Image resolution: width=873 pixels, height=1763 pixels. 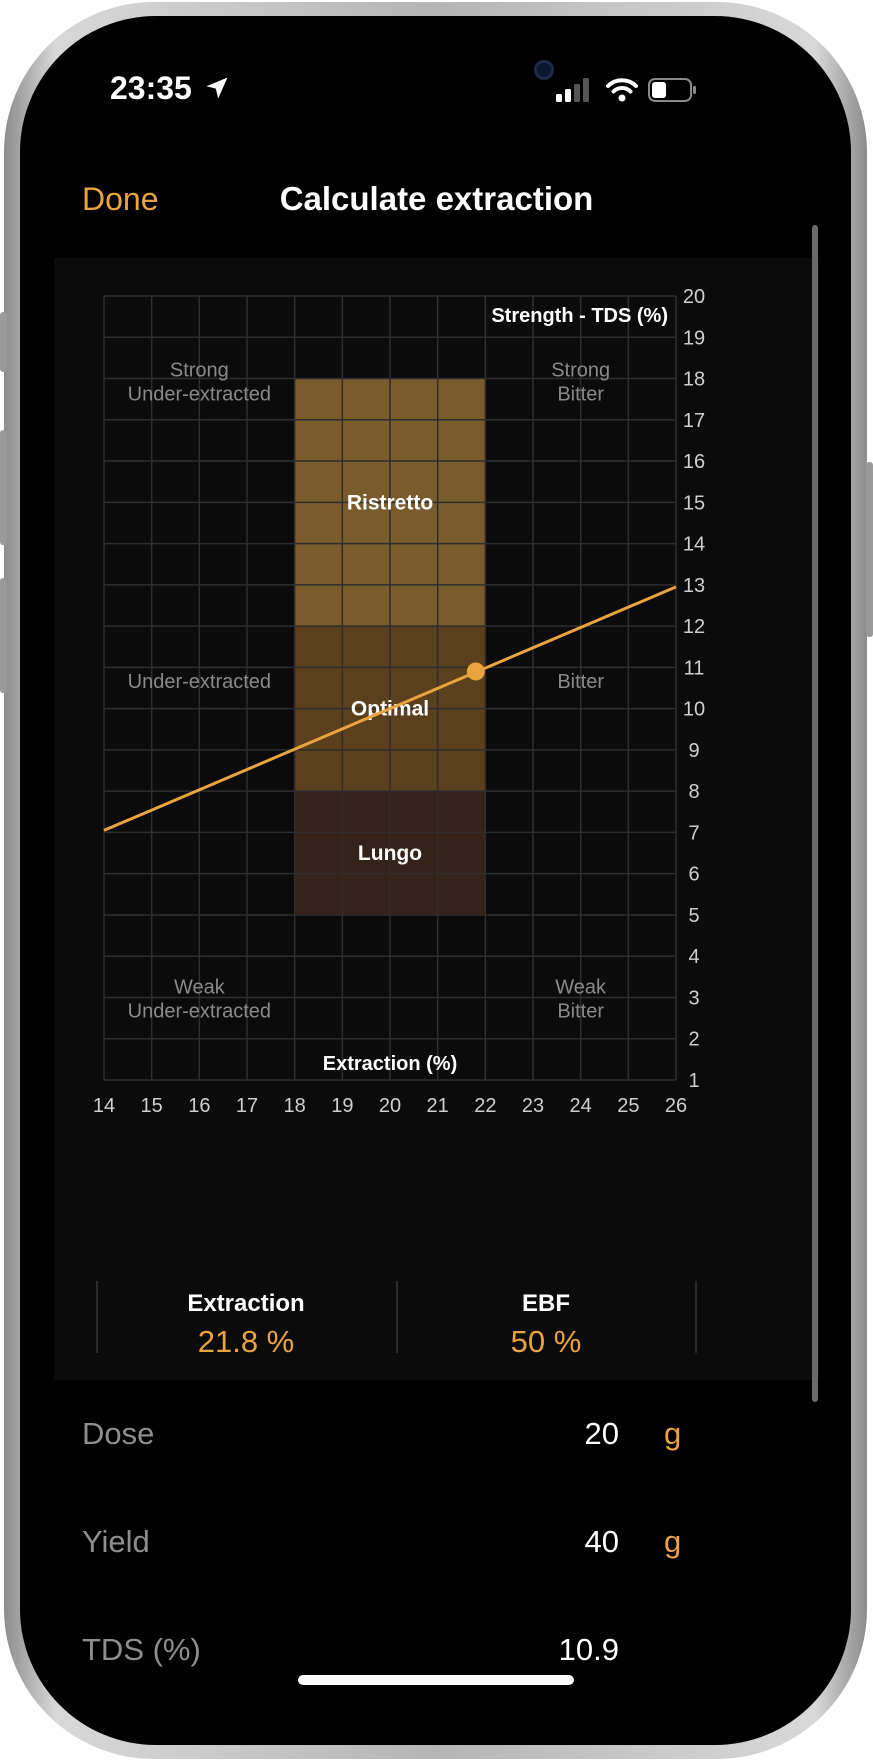 I want to click on x-tick-label: 14, so click(x=104, y=1106).